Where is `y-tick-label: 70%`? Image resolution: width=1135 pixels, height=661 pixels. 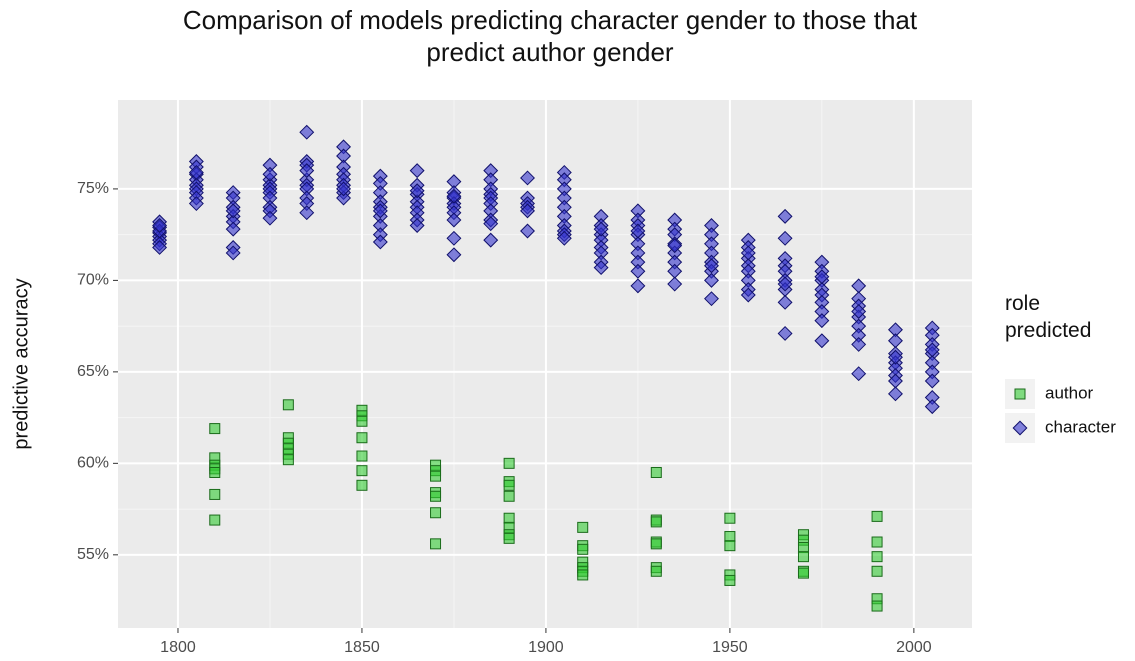
y-tick-label: 70% is located at coordinates (93, 280).